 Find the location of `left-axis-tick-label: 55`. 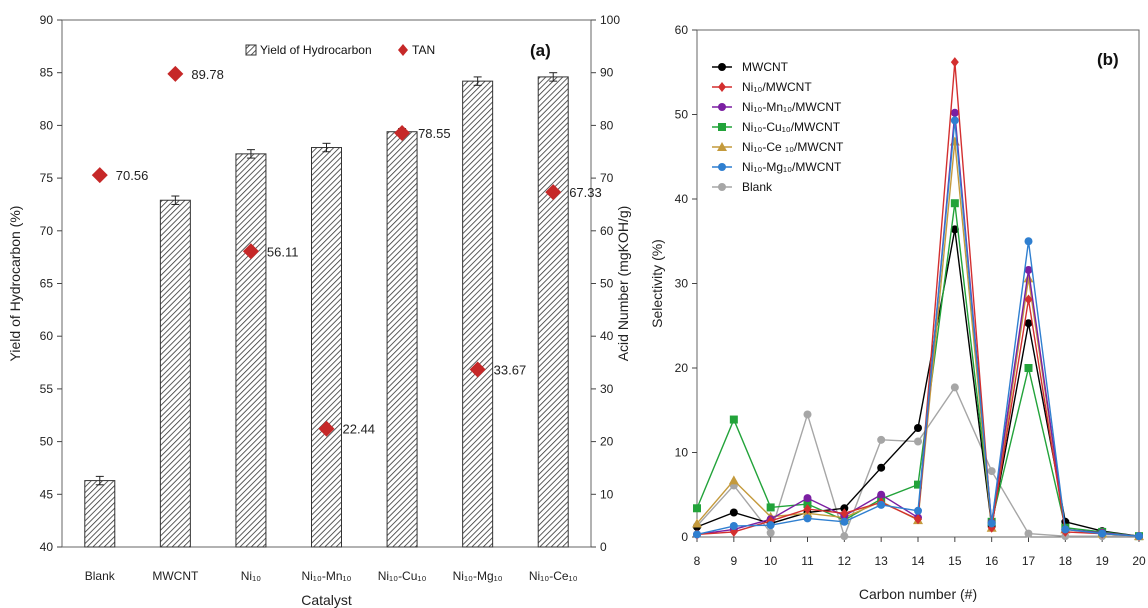

left-axis-tick-label: 55 is located at coordinates (47, 389).